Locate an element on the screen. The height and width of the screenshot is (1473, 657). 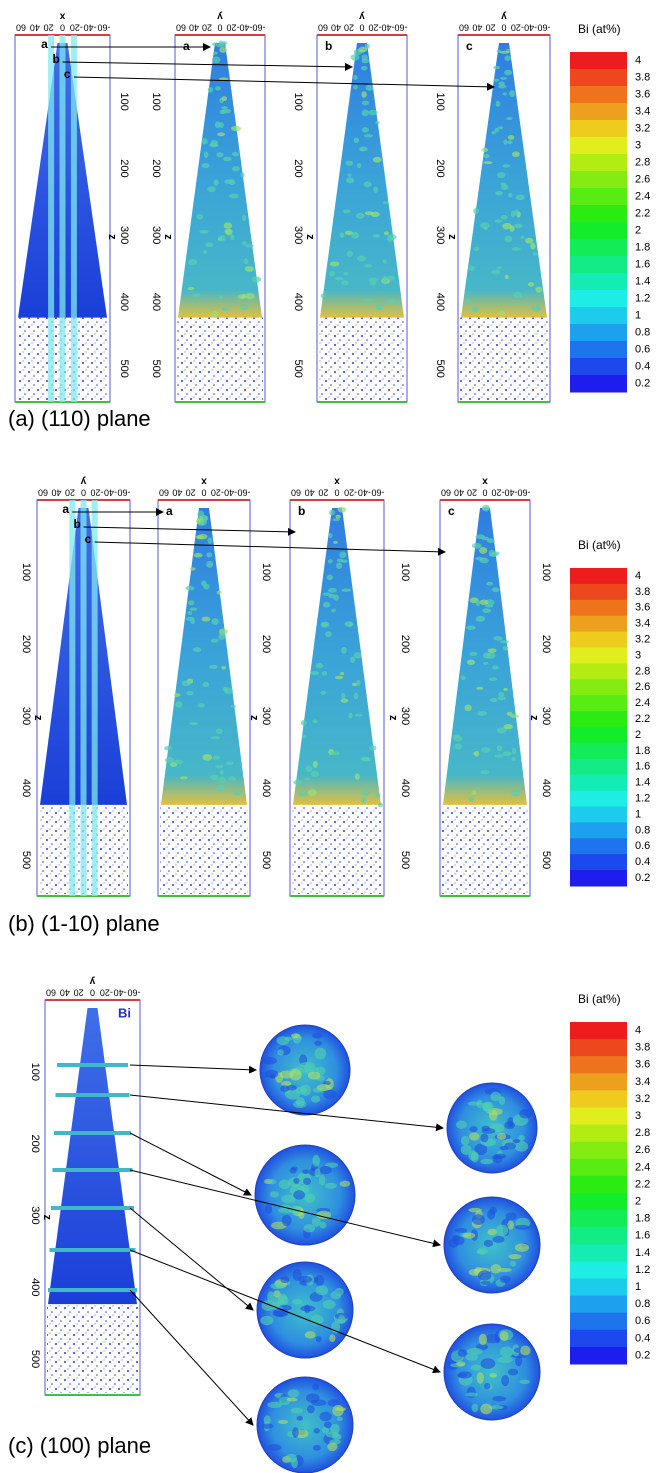
colorbar-tick-label: 0.8 is located at coordinates (642, 1304).